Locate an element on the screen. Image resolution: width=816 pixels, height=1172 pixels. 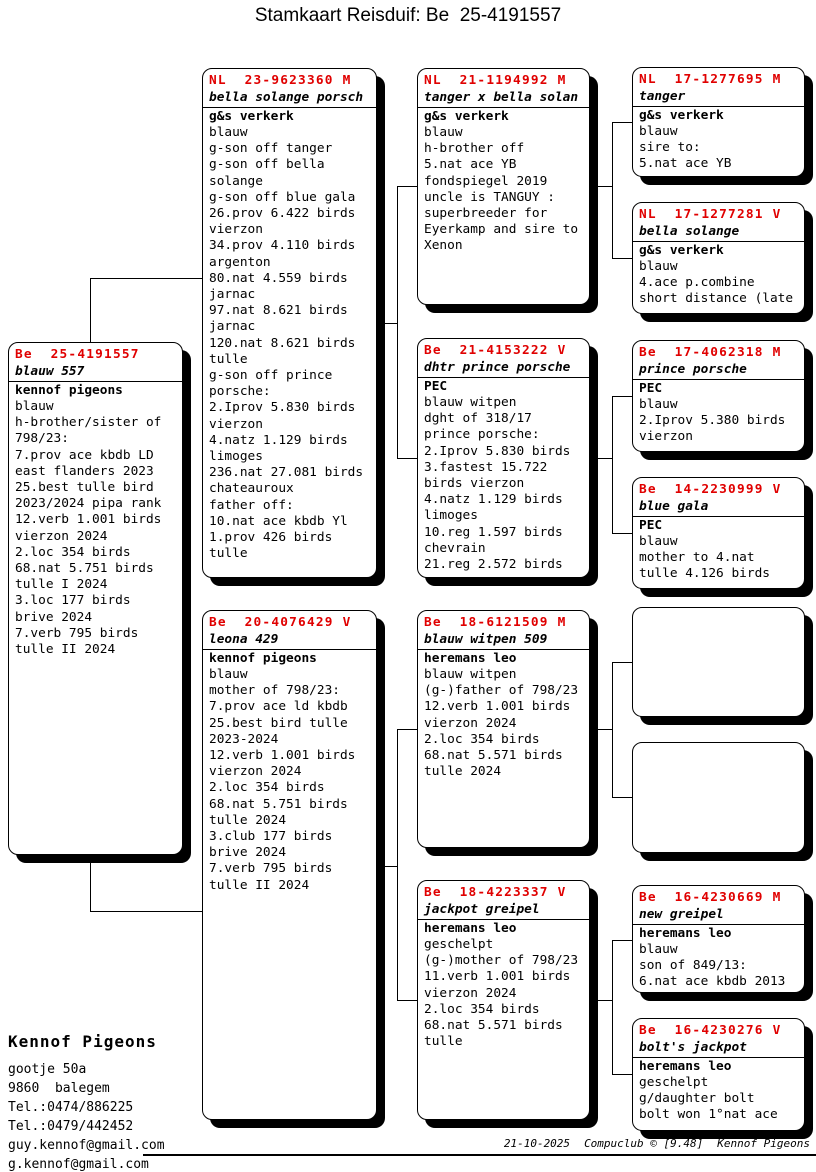
ring-number: Be 14-2230999 V is located at coordinates (710, 489).